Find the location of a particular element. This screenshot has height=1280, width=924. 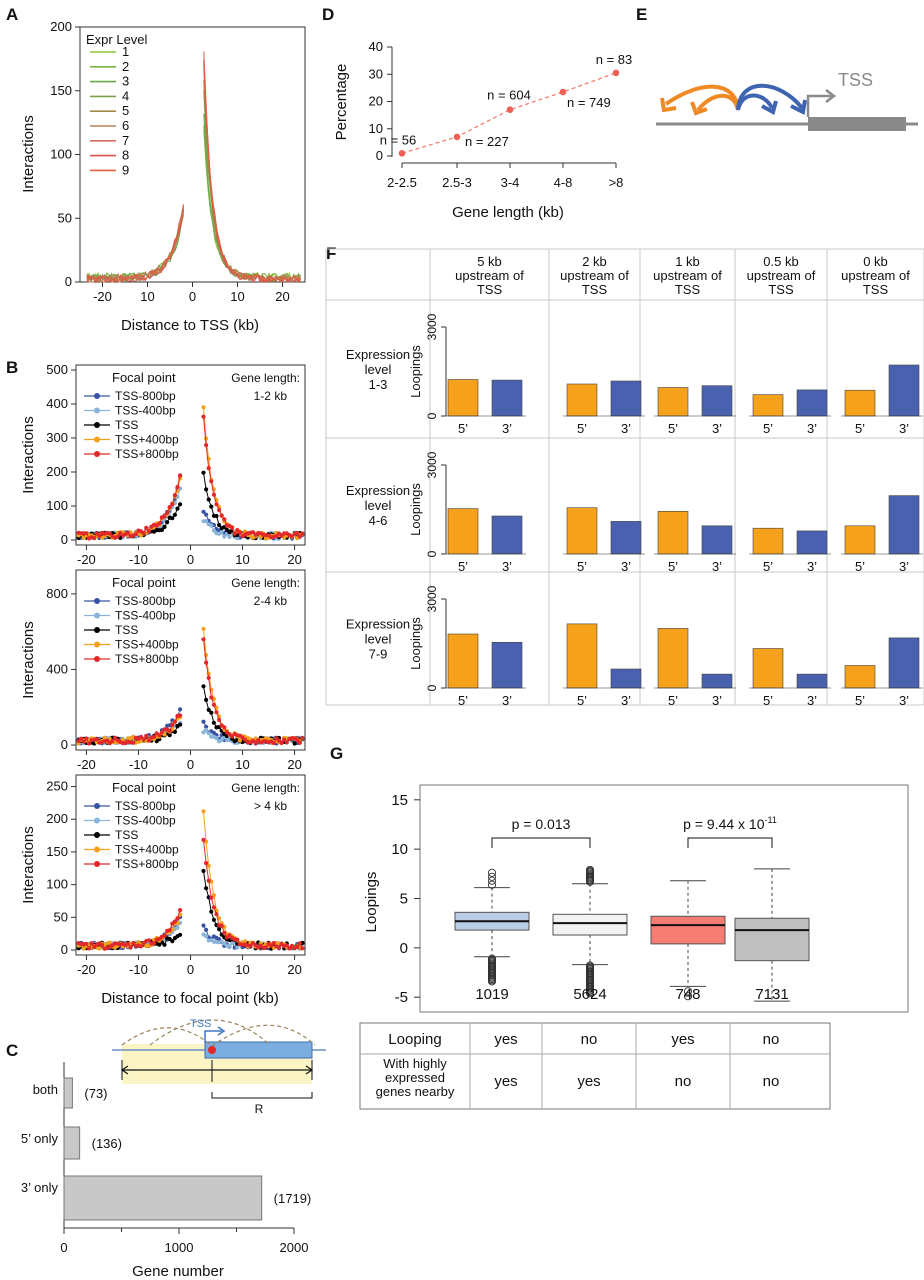

g-ytick-label: -5 is located at coordinates (401, 997).